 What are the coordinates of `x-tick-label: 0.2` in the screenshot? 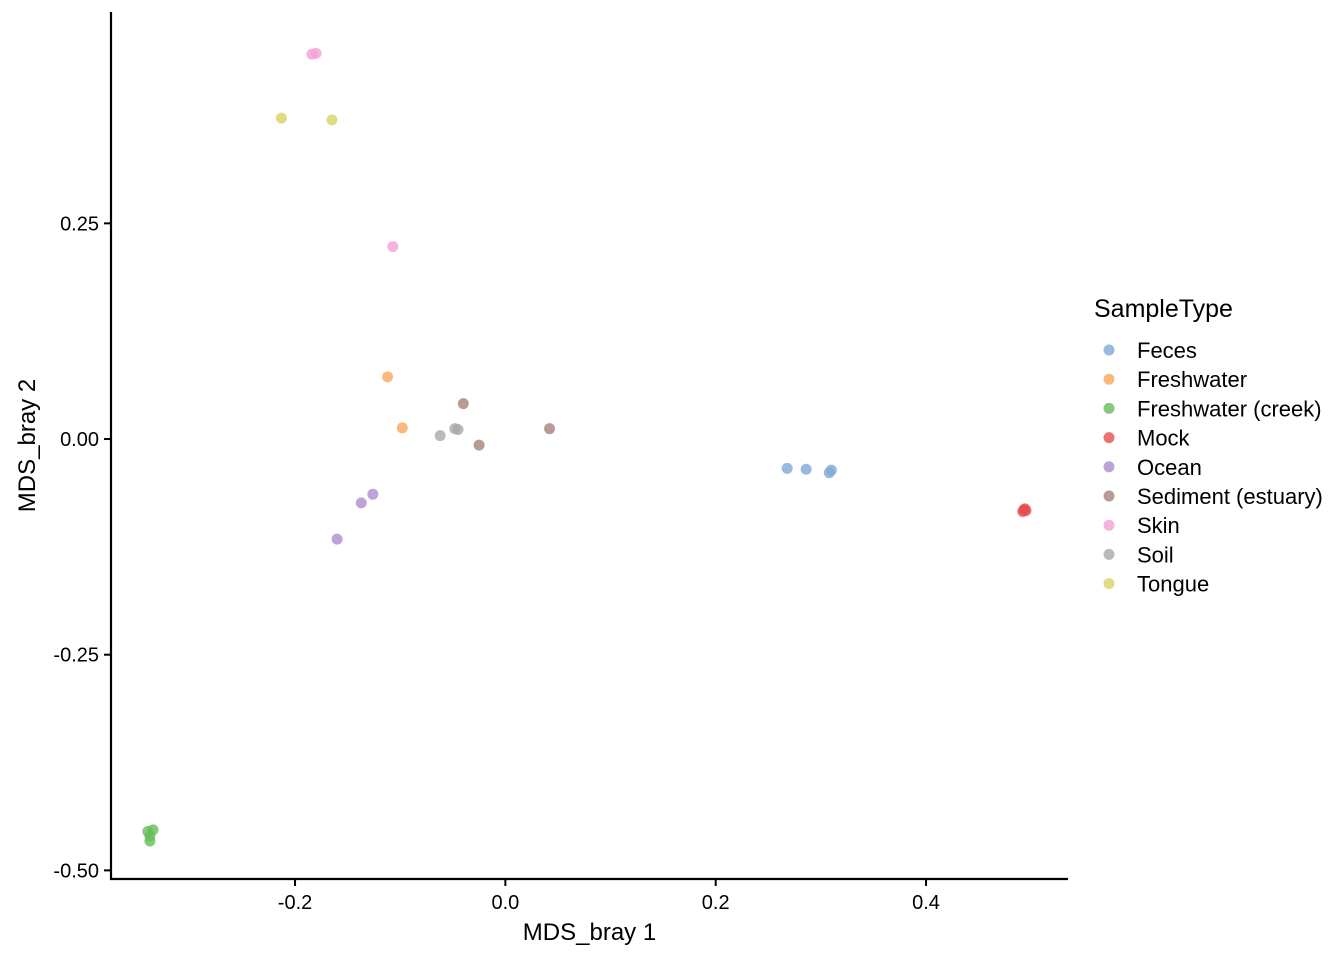 It's located at (716, 903).